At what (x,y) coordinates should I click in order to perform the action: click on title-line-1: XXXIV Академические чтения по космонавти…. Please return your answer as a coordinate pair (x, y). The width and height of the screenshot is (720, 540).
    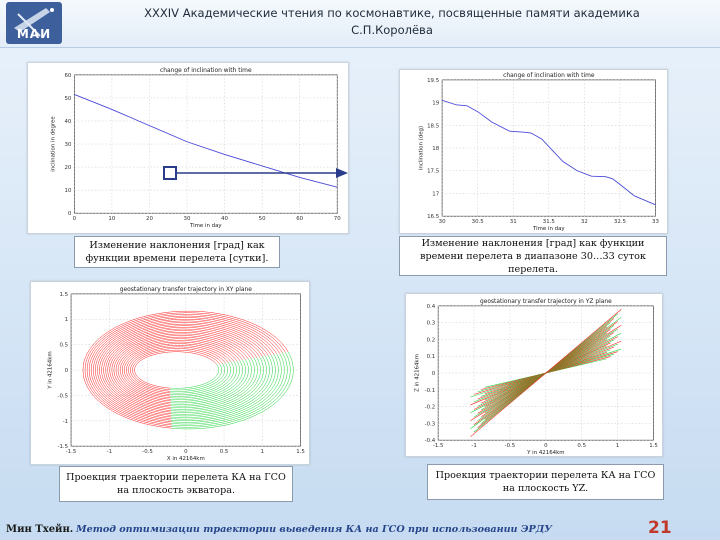
    Looking at the image, I should click on (392, 13).